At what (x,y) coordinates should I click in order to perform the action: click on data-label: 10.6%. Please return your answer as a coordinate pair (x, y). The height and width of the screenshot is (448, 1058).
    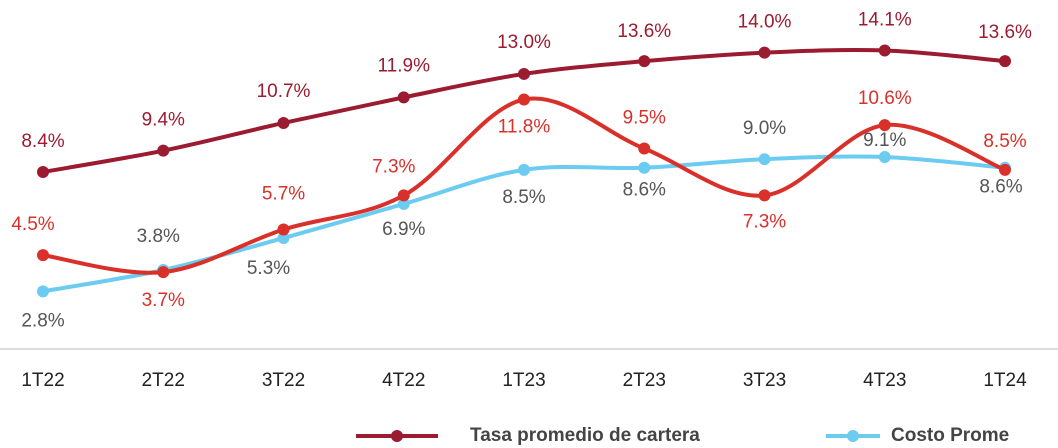
    Looking at the image, I should click on (885, 98).